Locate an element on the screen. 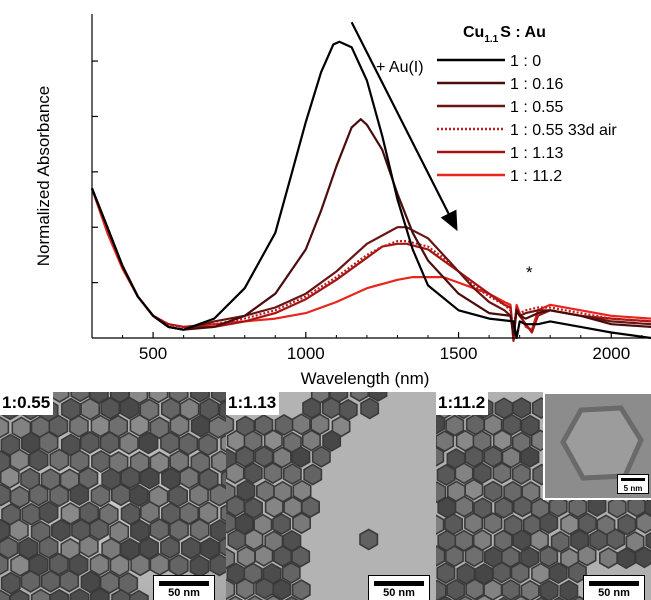  legend-label-3: 1 : 0.55 33d air is located at coordinates (563, 130).